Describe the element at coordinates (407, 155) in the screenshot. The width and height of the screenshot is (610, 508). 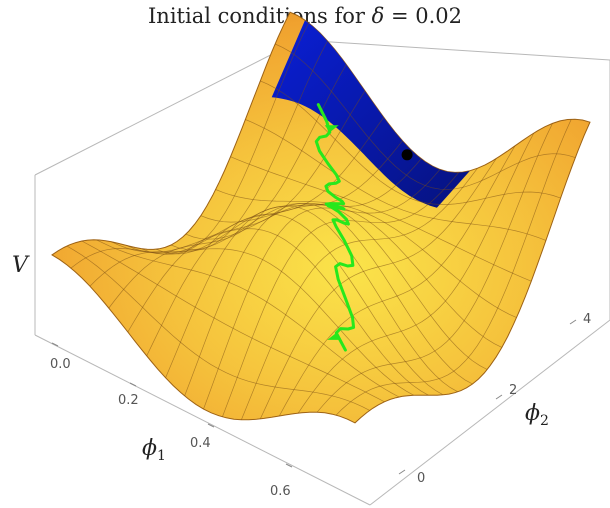
I see `initial-point-marker` at that location.